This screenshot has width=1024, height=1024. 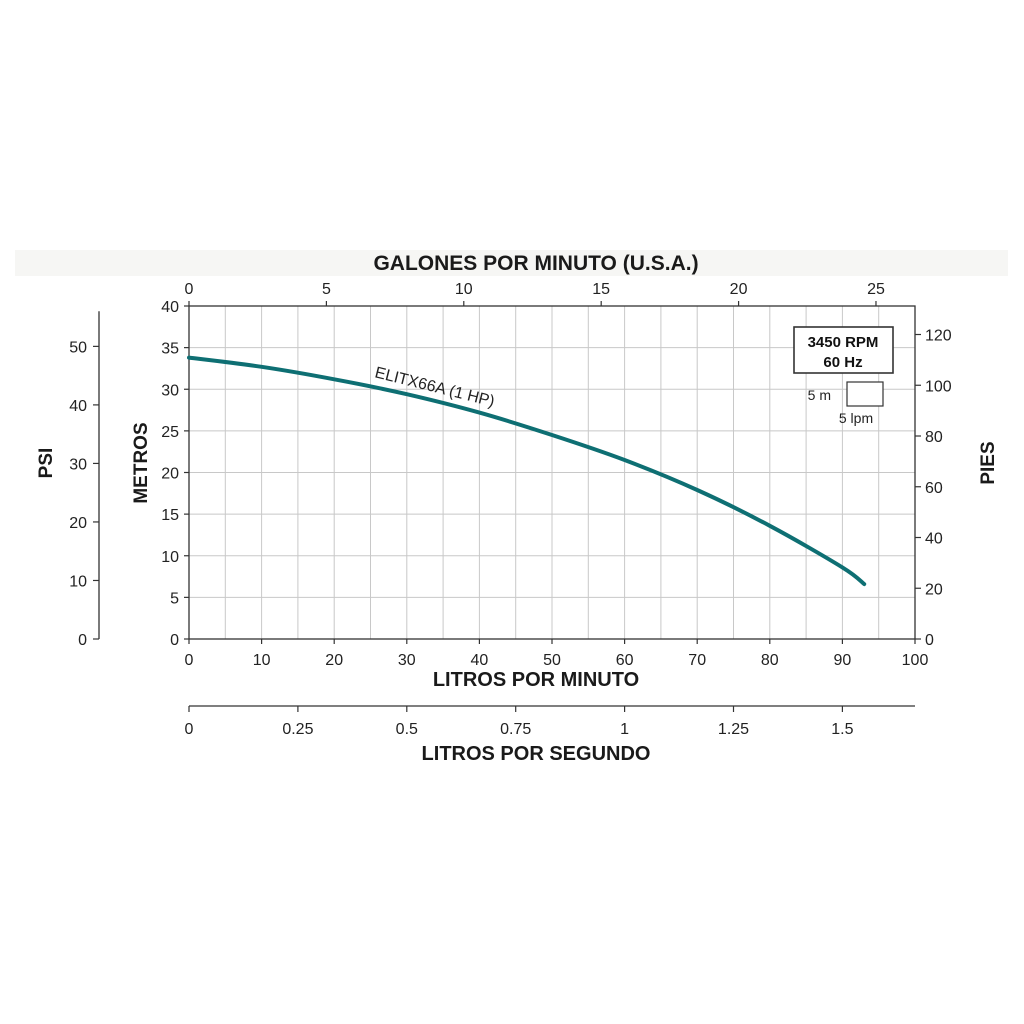 I want to click on bottom2-axis-title: LITROS POR SEGUNDO, so click(x=536, y=754).